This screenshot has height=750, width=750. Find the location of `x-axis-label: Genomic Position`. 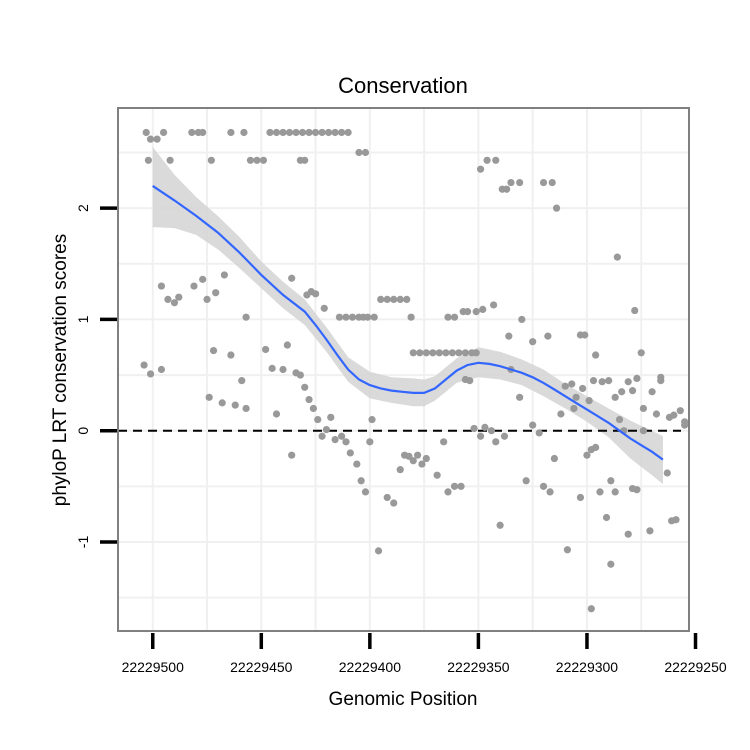

x-axis-label: Genomic Position is located at coordinates (403, 699).